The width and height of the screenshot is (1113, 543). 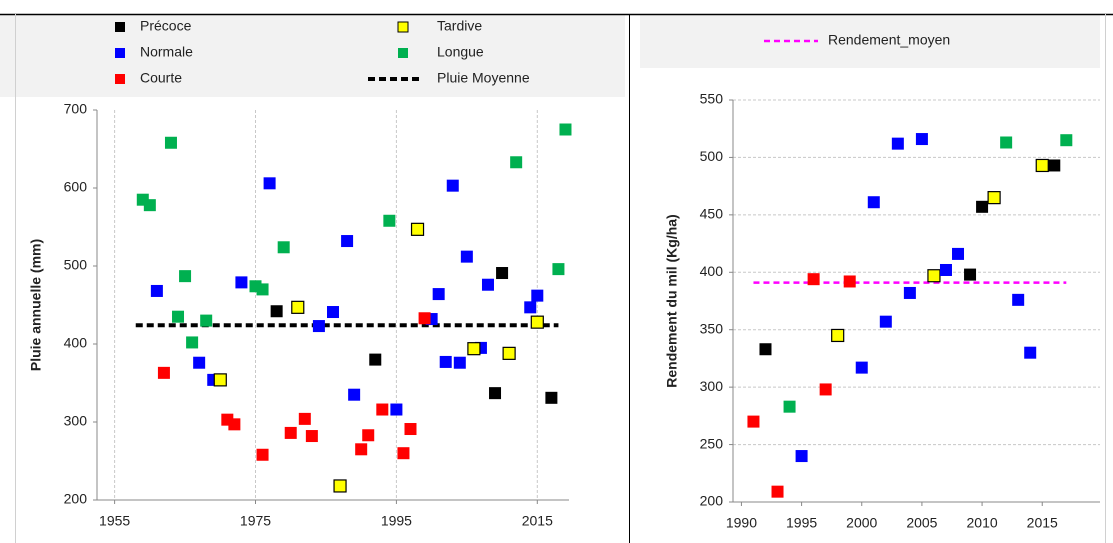 What do you see at coordinates (741, 523) in the screenshot?
I see `x-tick-label: 1990` at bounding box center [741, 523].